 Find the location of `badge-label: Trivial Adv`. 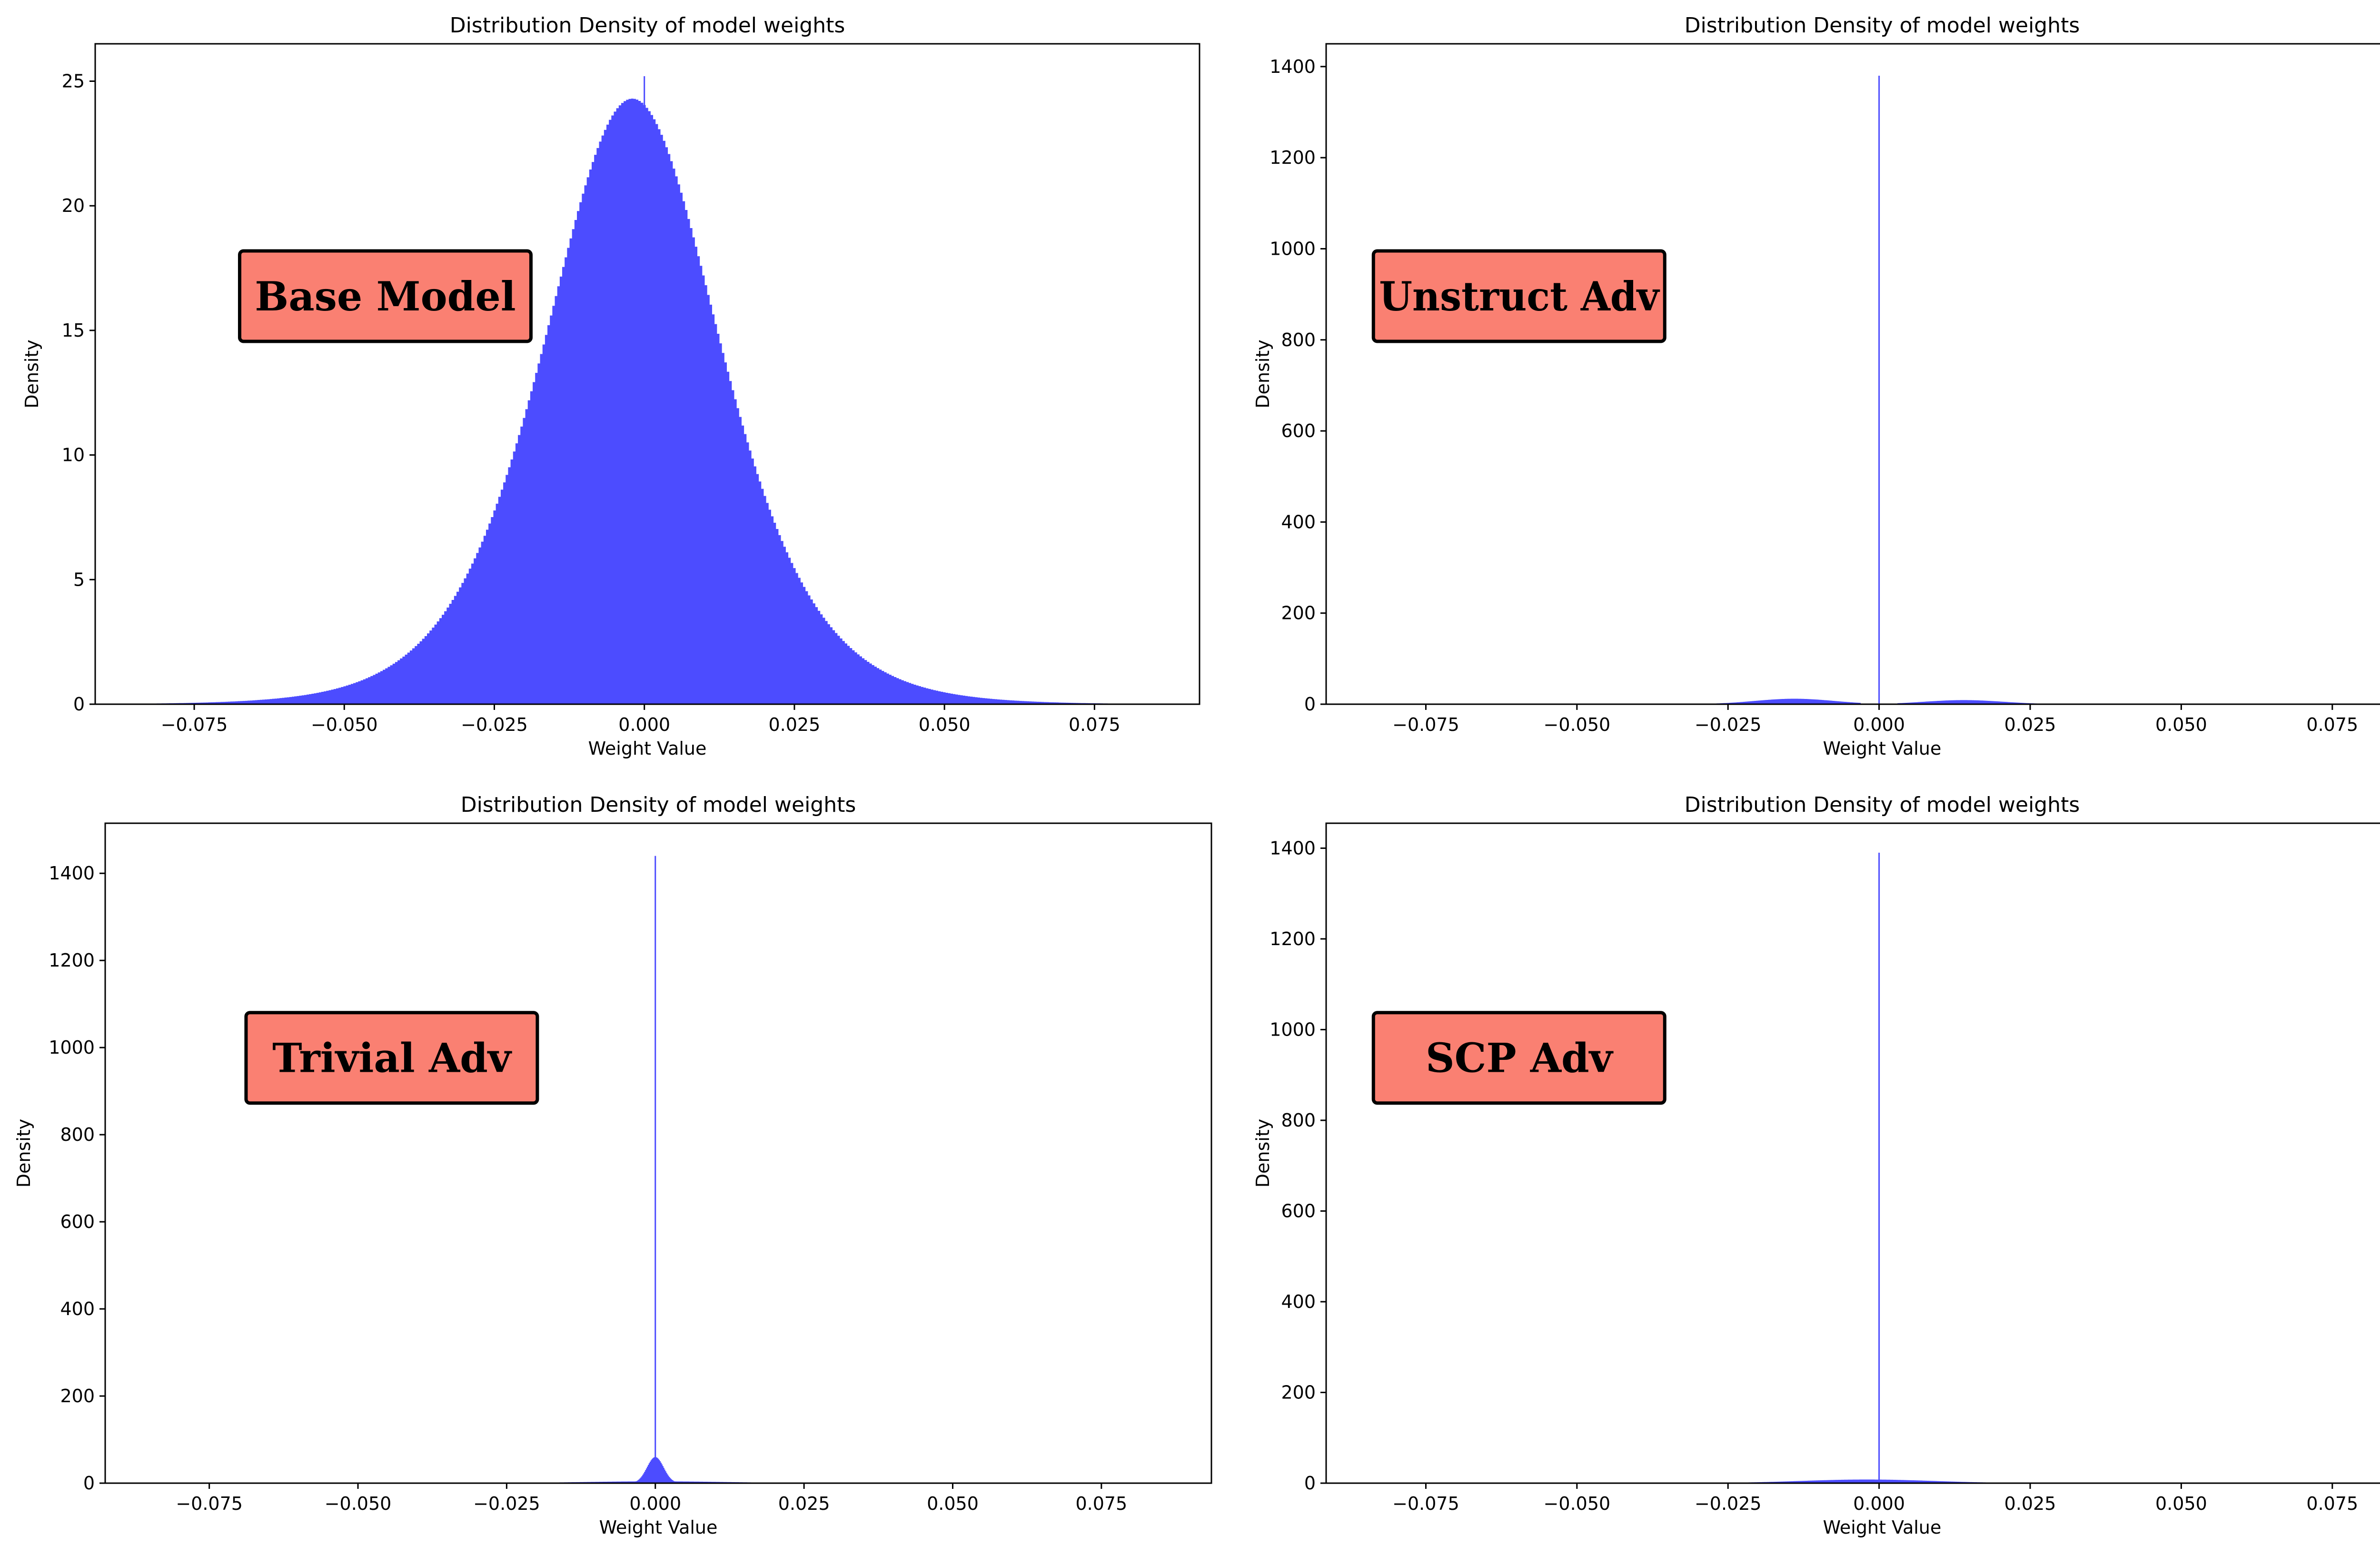

badge-label: Trivial Adv is located at coordinates (392, 1058).